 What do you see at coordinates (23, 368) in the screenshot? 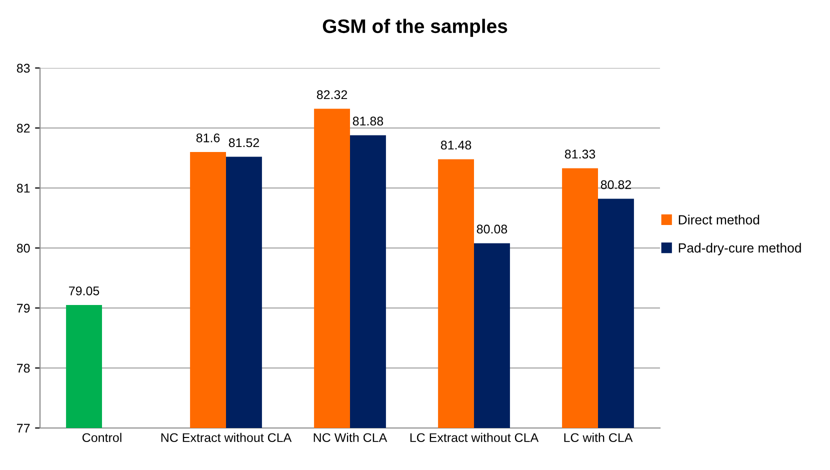
I see `y-tick-label: 78` at bounding box center [23, 368].